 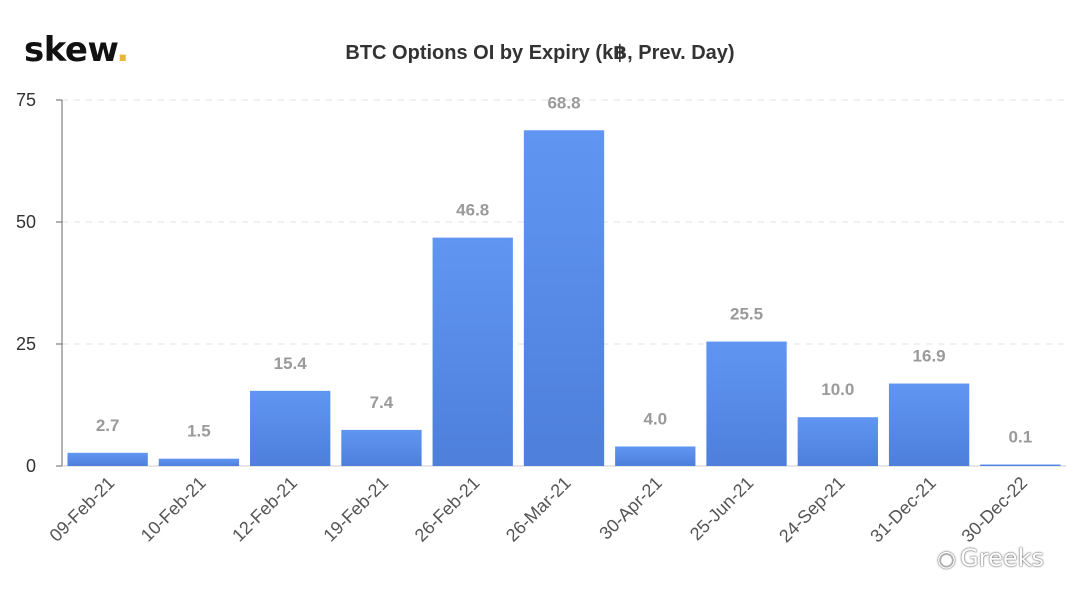 What do you see at coordinates (382, 402) in the screenshot?
I see `value-label: 7.4` at bounding box center [382, 402].